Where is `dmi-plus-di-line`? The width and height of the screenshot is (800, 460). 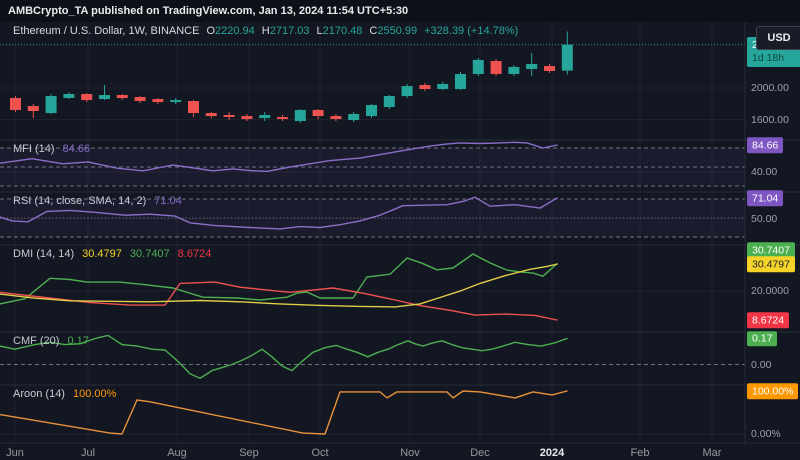
dmi-plus-di-line is located at coordinates (279, 279).